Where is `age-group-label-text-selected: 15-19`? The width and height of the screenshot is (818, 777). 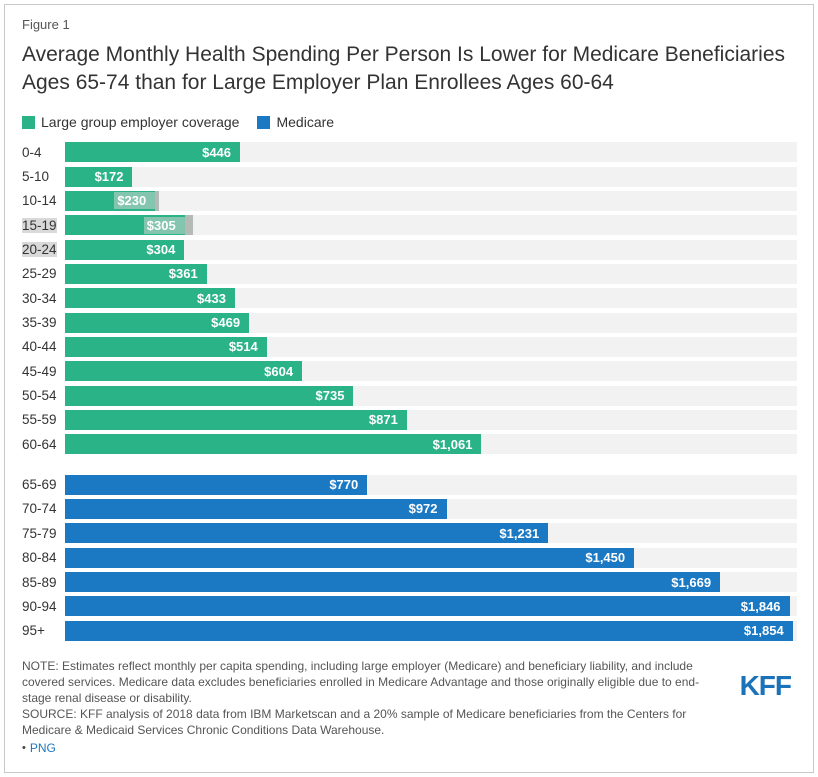
age-group-label-text-selected: 15-19 is located at coordinates (39, 225).